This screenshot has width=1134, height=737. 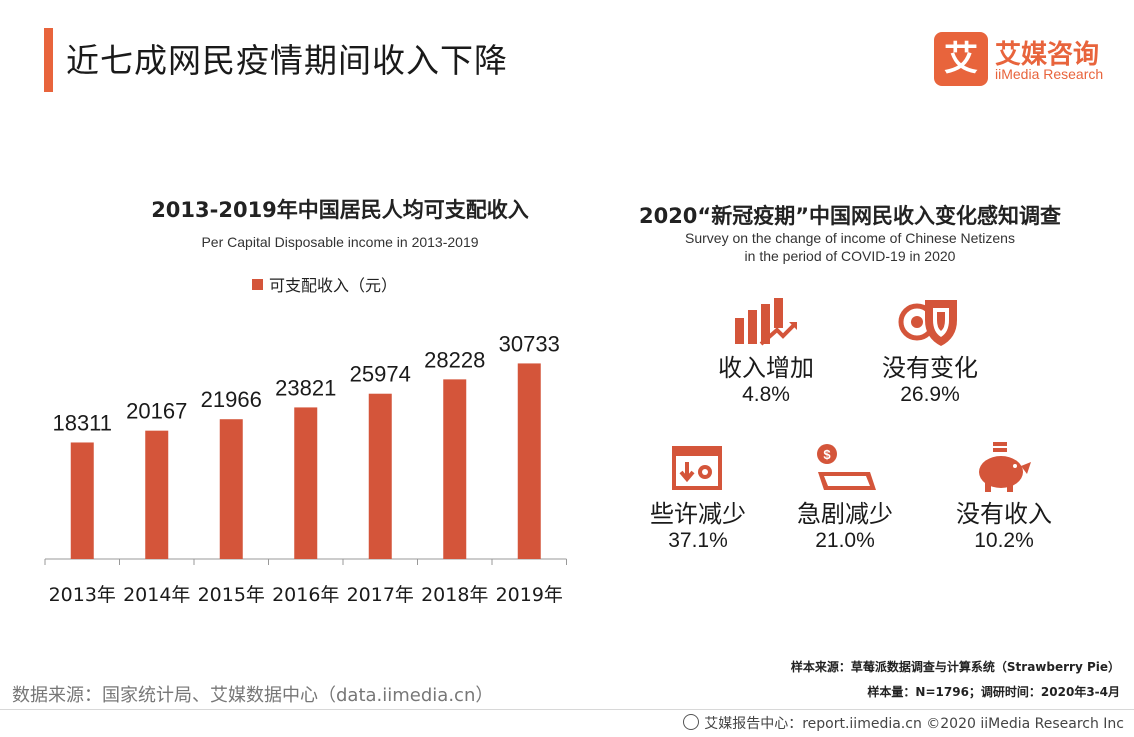 What do you see at coordinates (993, 692) in the screenshot?
I see `sample-size: 样本量：N=1796；调研时间：2020年3-4月` at bounding box center [993, 692].